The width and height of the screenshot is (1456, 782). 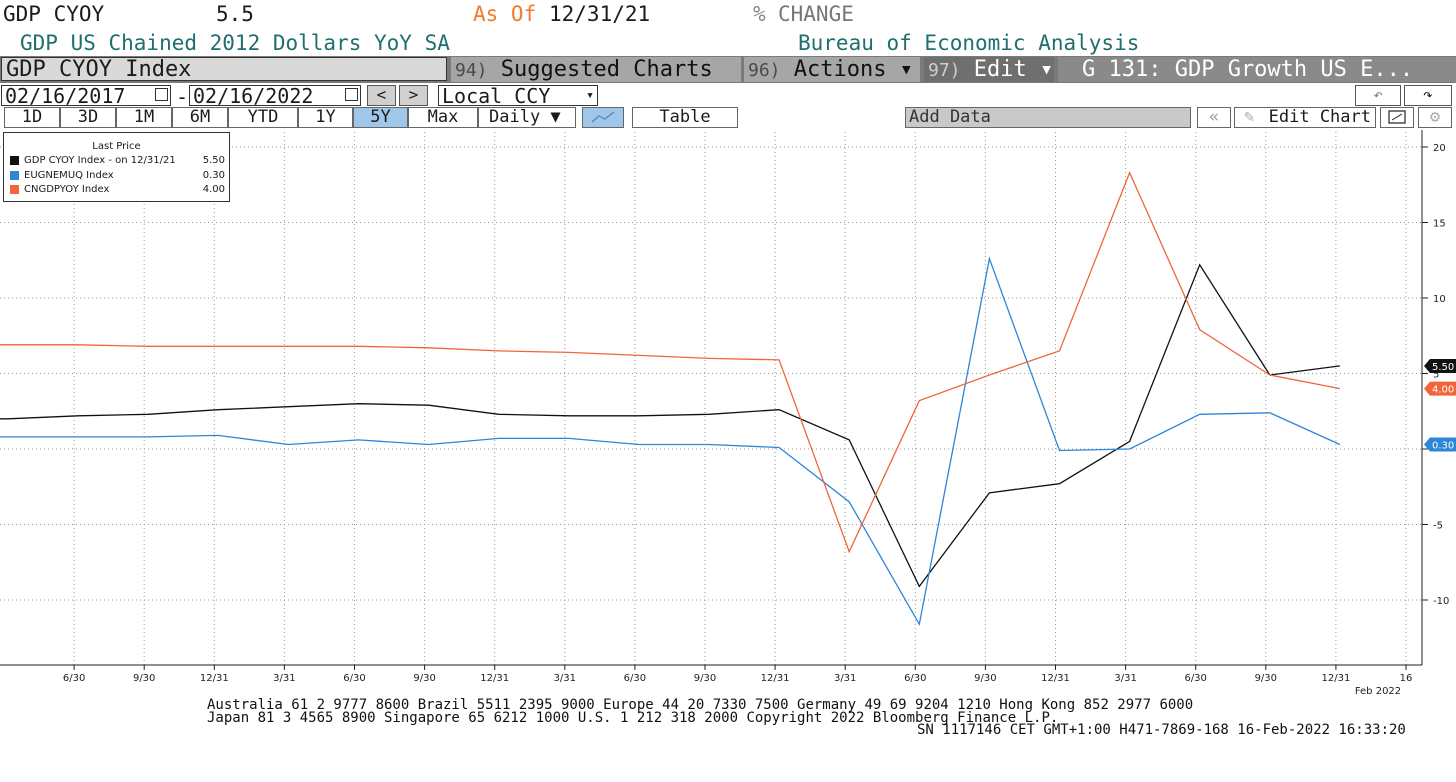 What do you see at coordinates (116, 146) in the screenshot?
I see `legend-title: Last Price` at bounding box center [116, 146].